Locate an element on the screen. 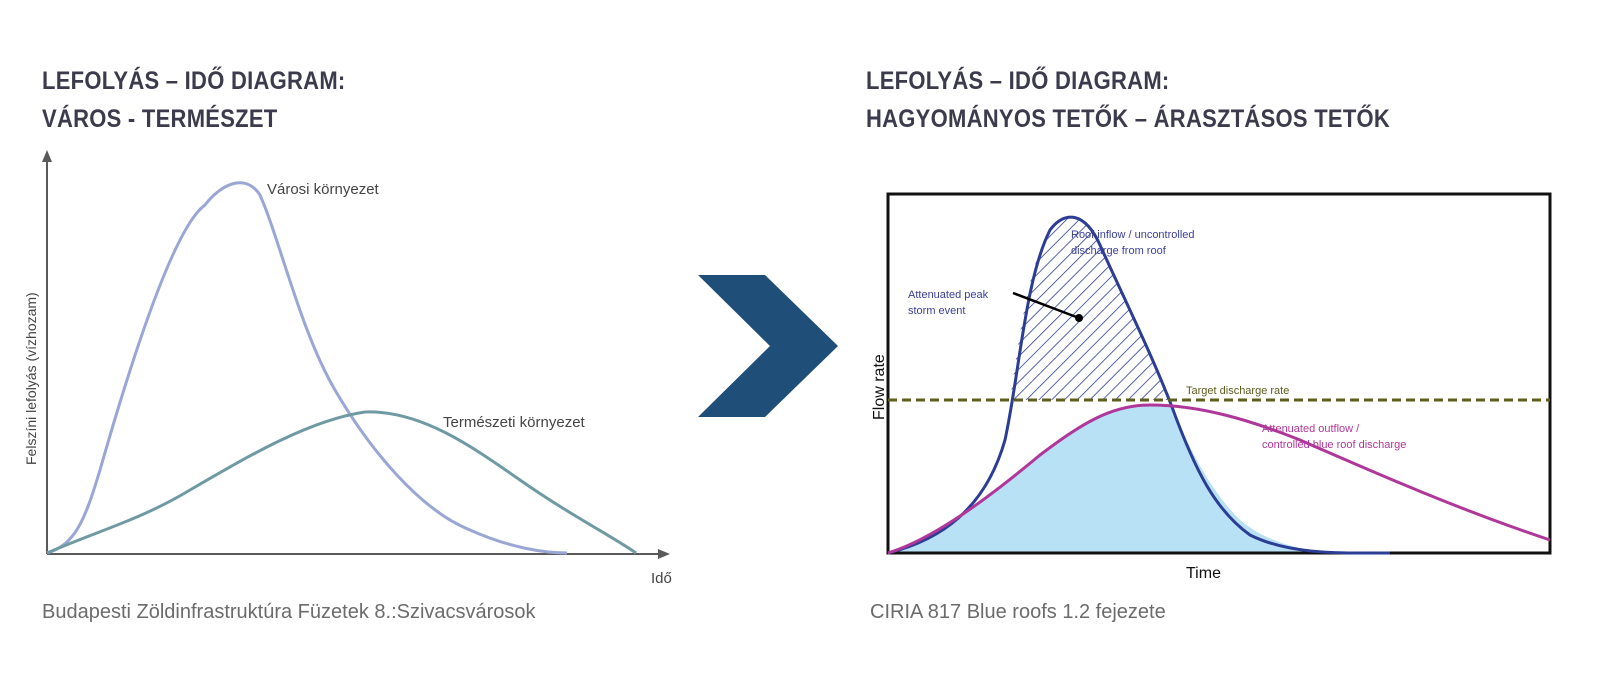 This screenshot has width=1600, height=700. peak-label-2: storm event is located at coordinates (936, 311).